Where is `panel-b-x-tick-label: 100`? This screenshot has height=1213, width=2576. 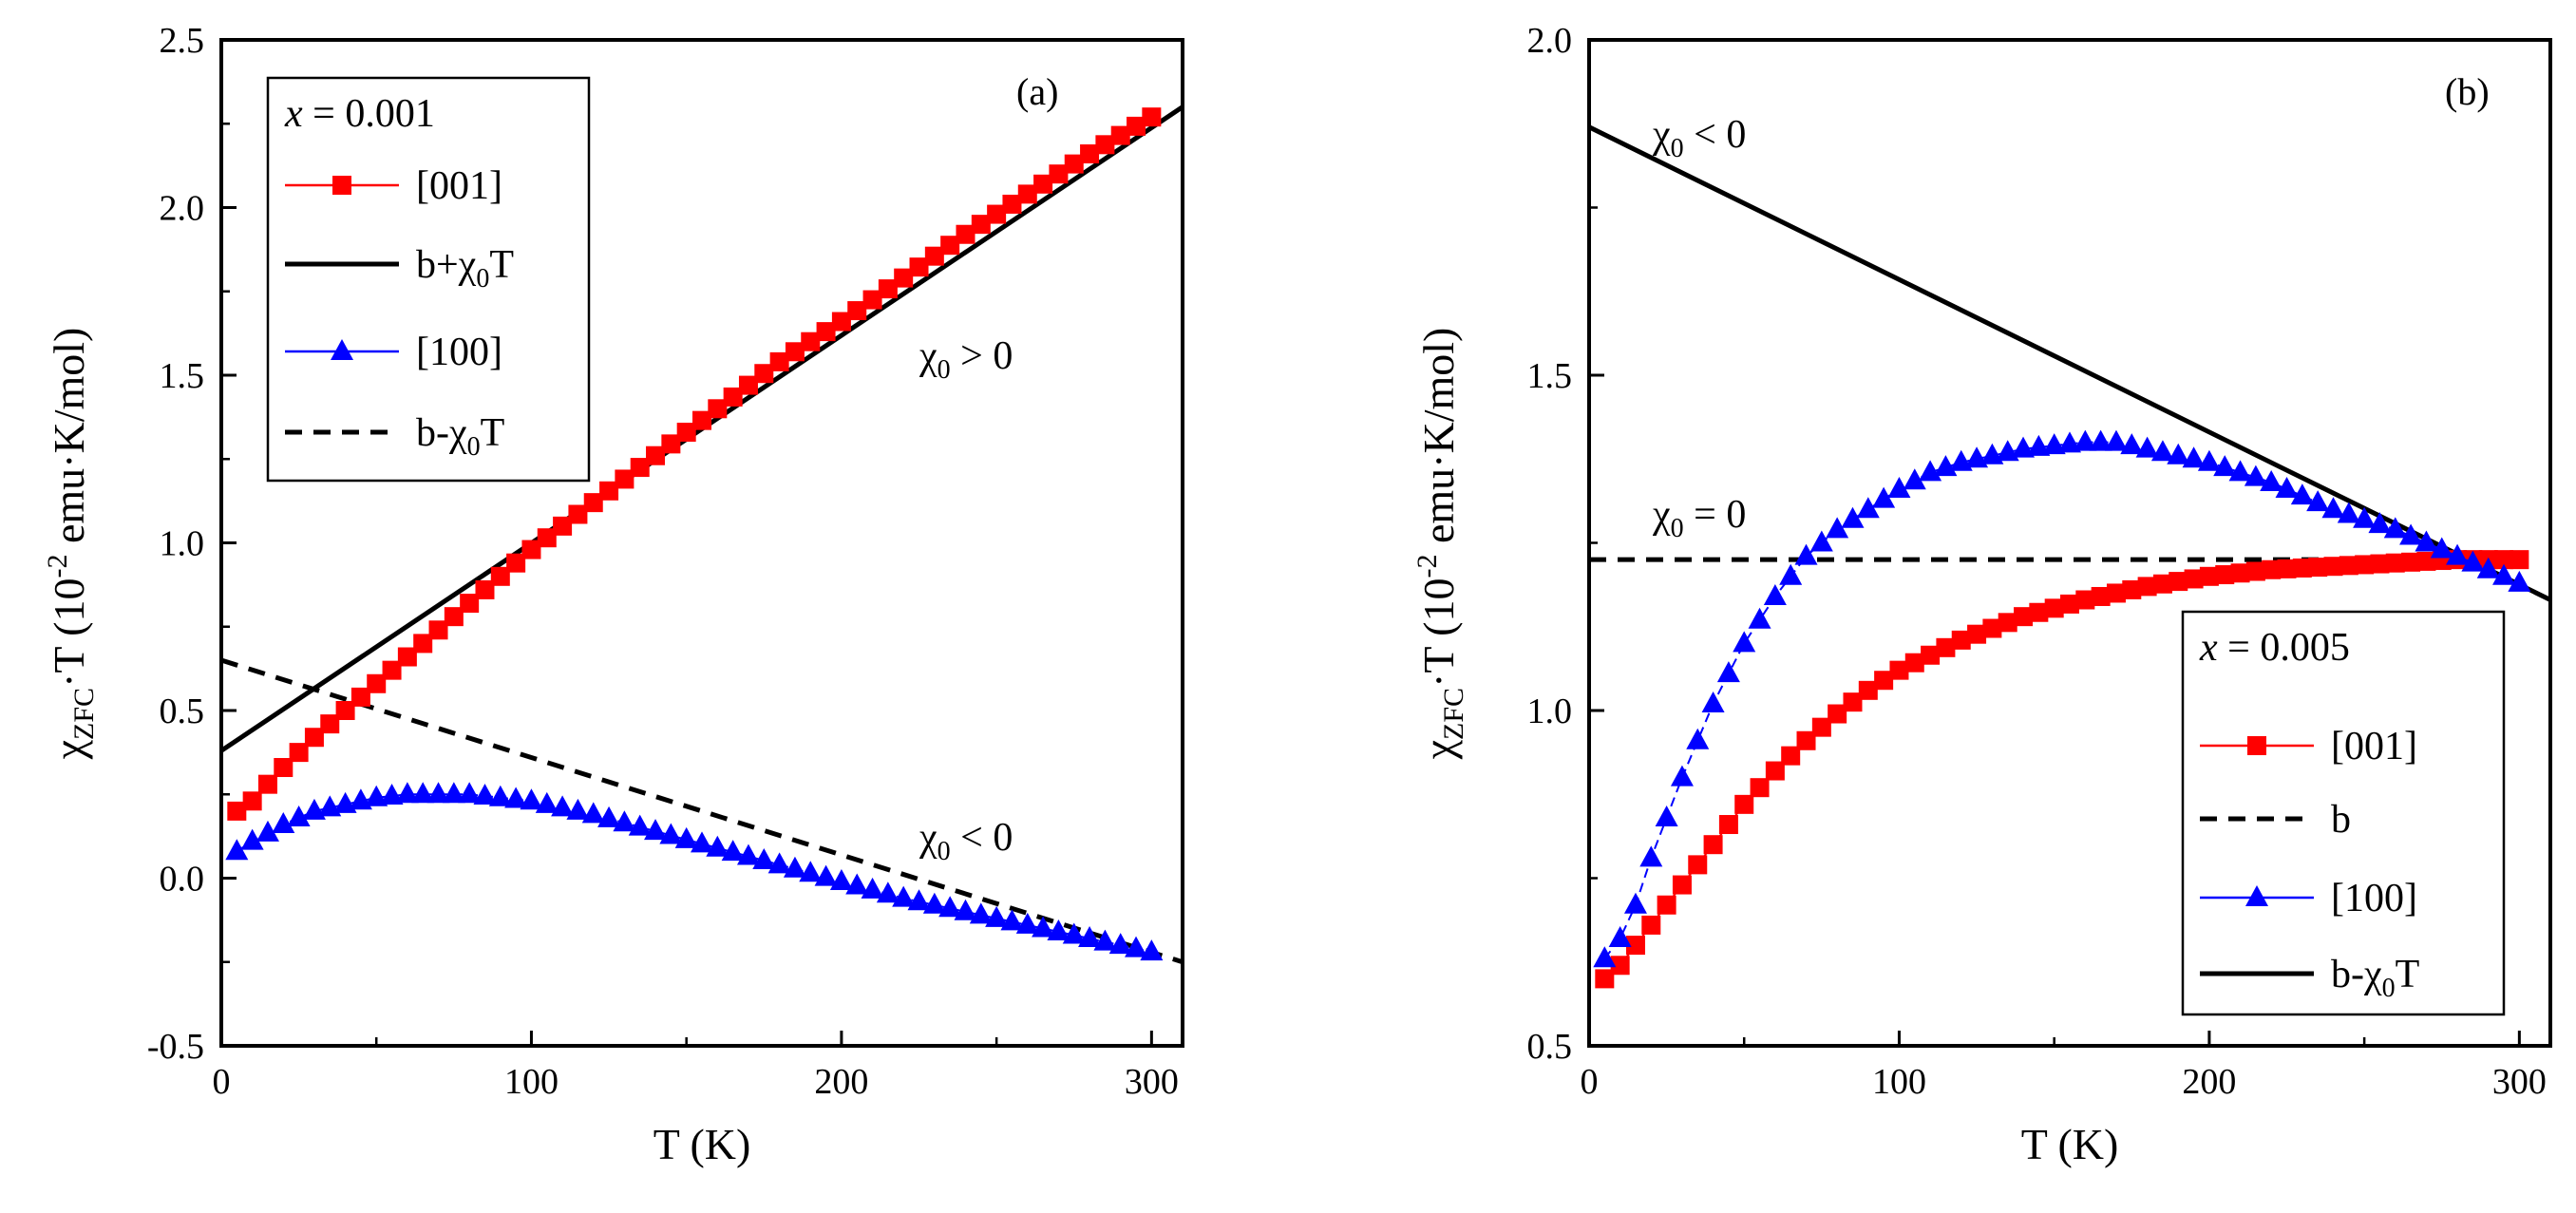 panel-b-x-tick-label: 100 is located at coordinates (1899, 1082).